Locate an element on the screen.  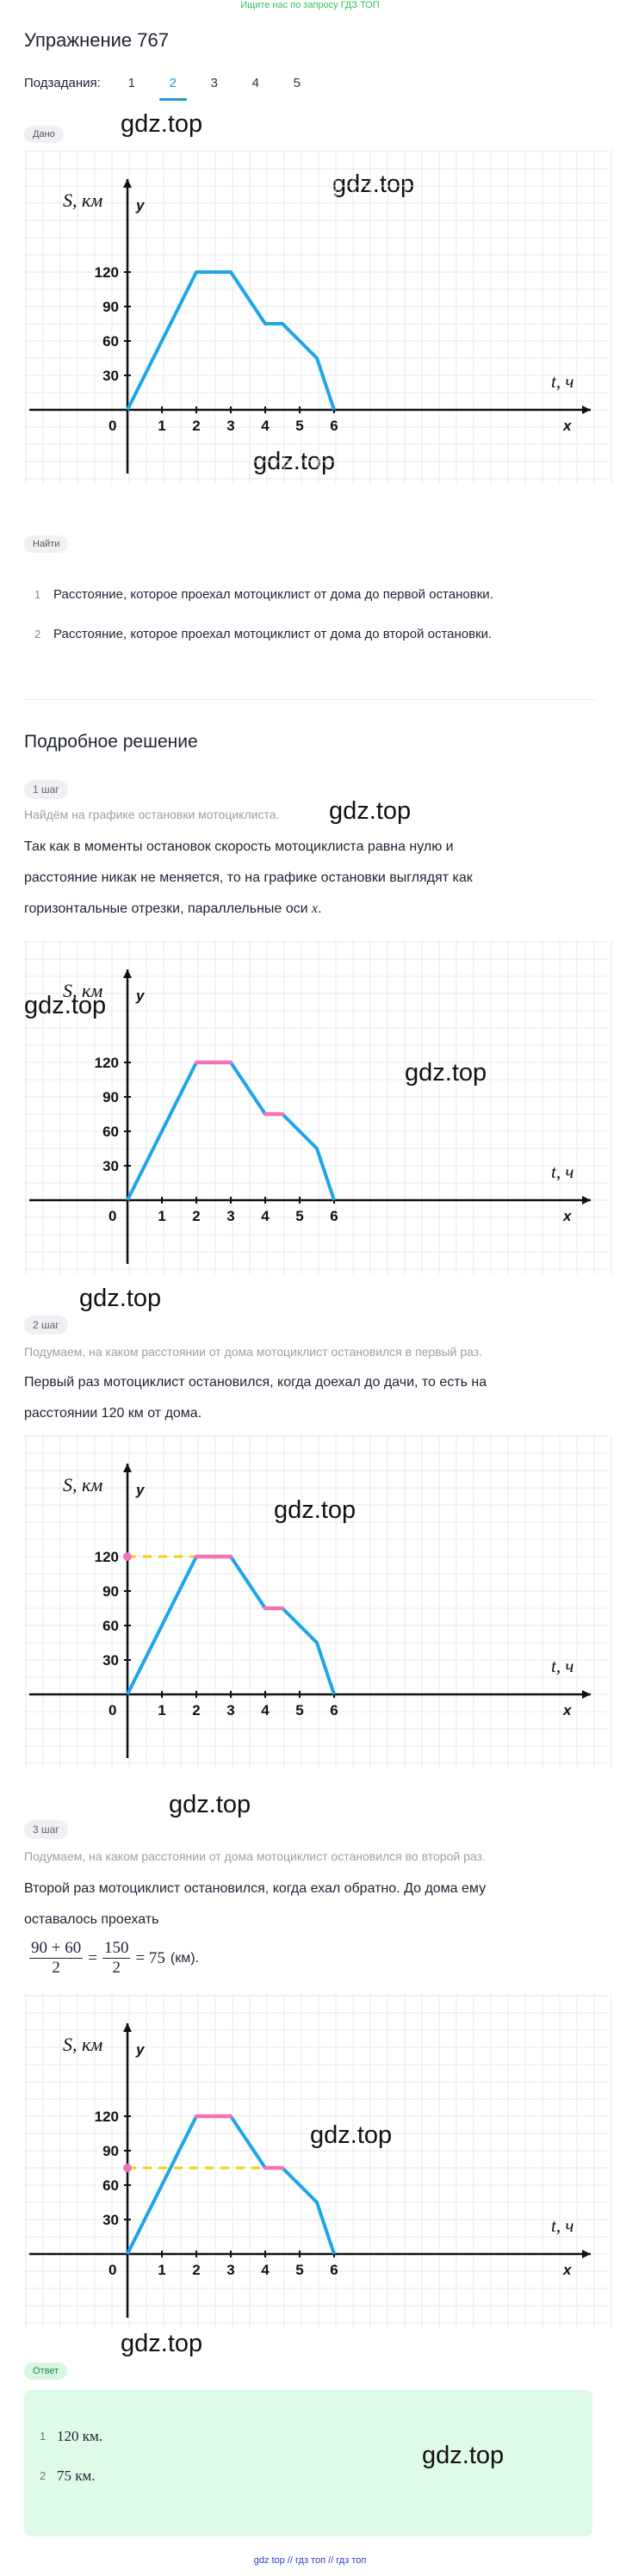
fraction-numerator: 90 + 60 is located at coordinates (57, 1949).